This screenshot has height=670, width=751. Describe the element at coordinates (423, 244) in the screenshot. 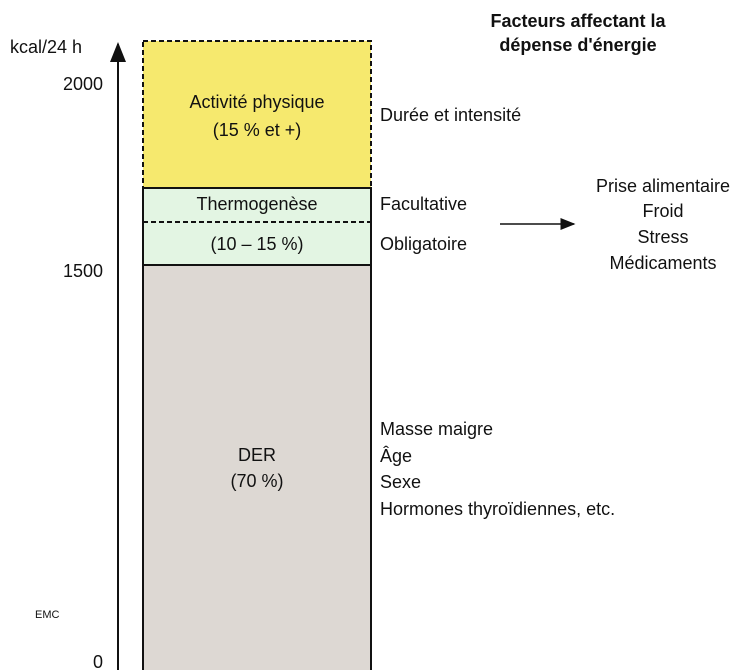

I see `factor: Obligatoire` at that location.